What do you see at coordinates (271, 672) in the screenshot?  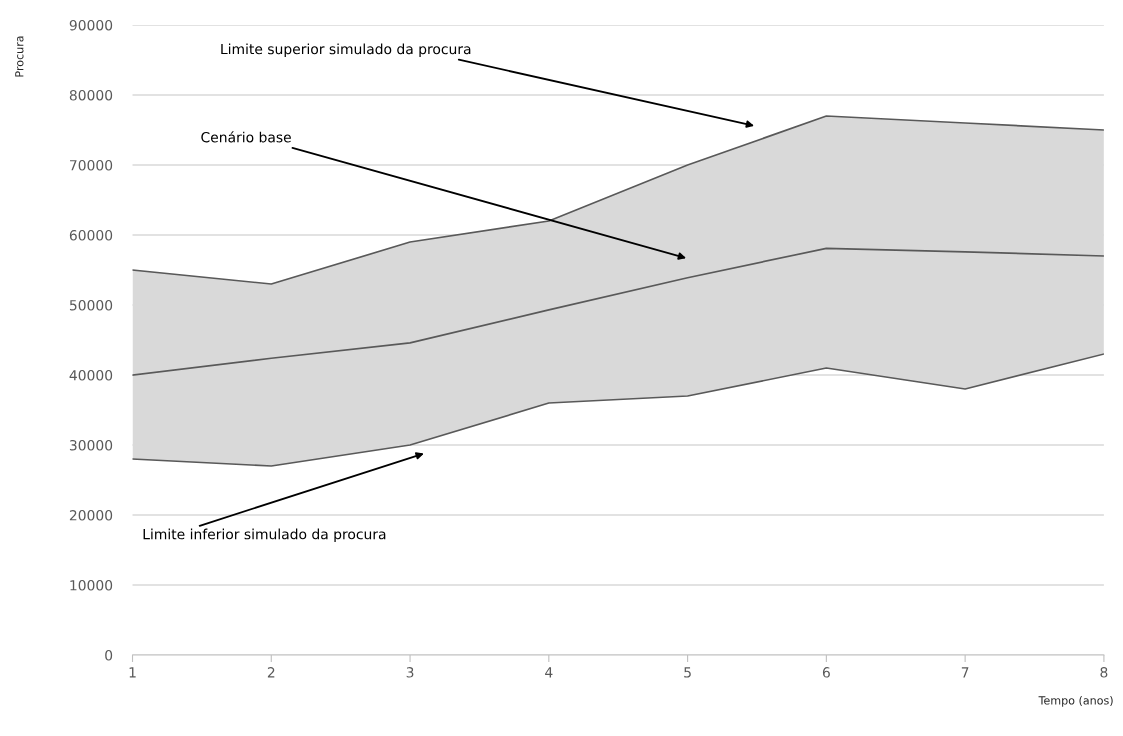 I see `x-tick-label: 2` at bounding box center [271, 672].